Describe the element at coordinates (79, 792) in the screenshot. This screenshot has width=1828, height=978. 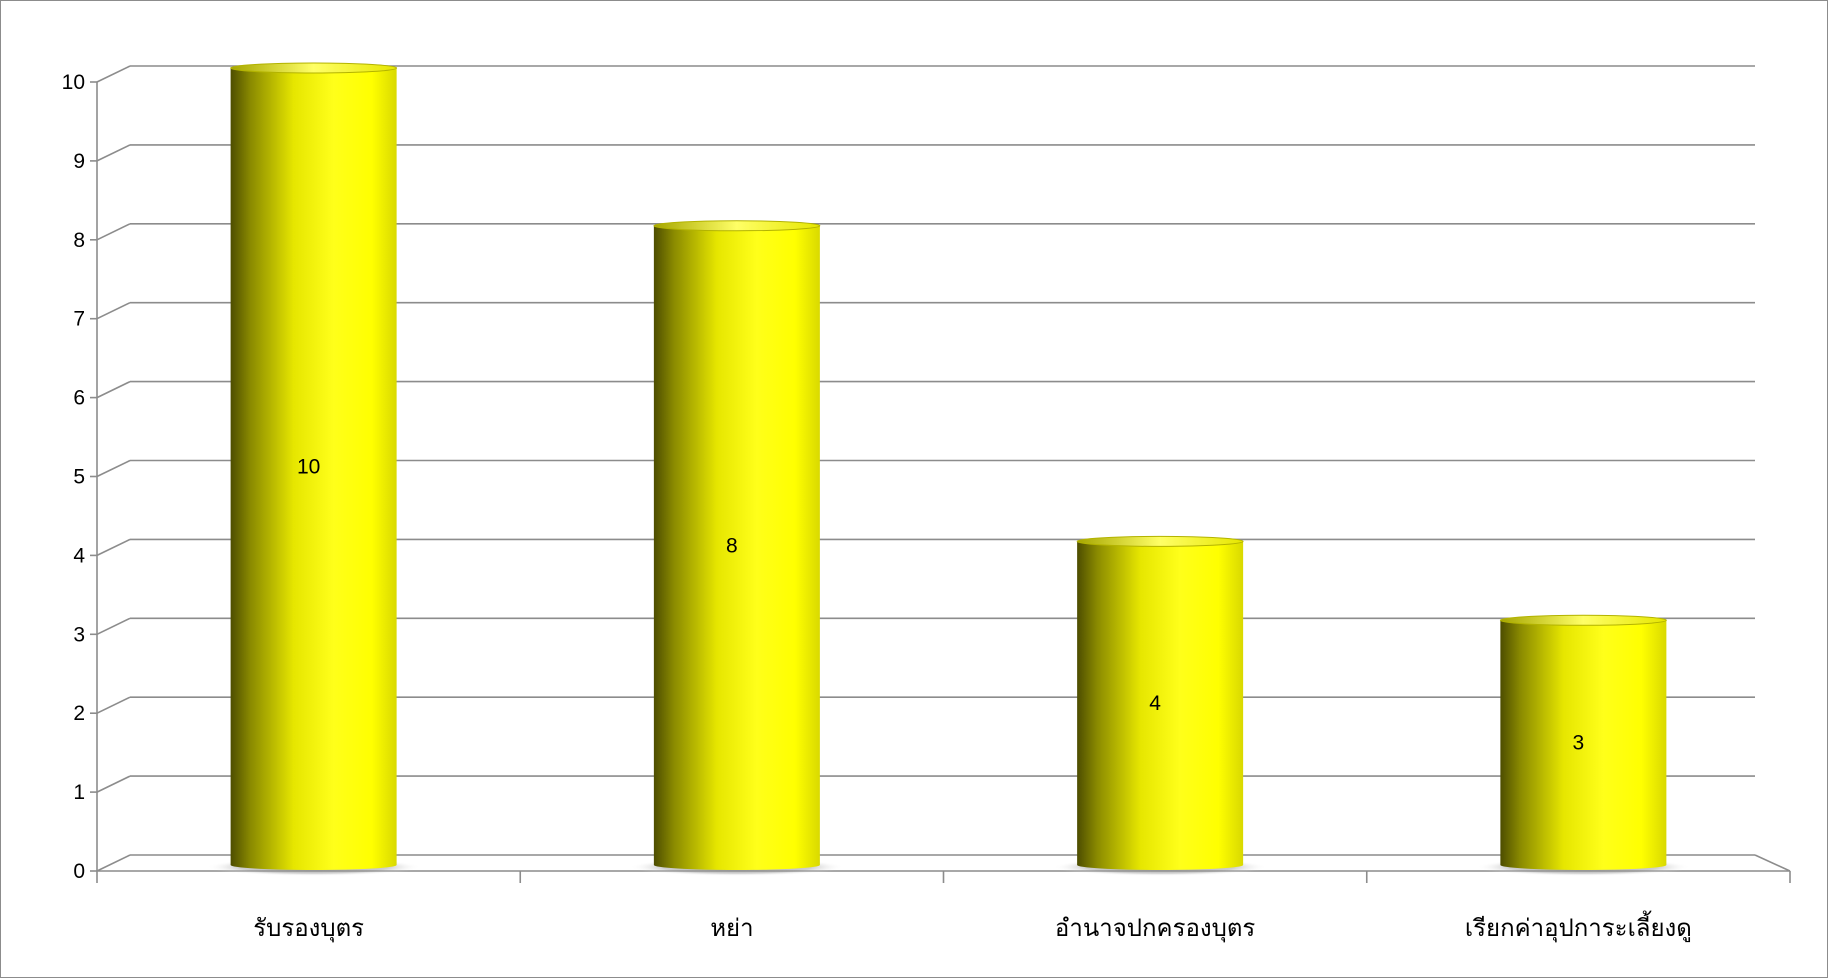
I see `y-tick-label: 1` at that location.